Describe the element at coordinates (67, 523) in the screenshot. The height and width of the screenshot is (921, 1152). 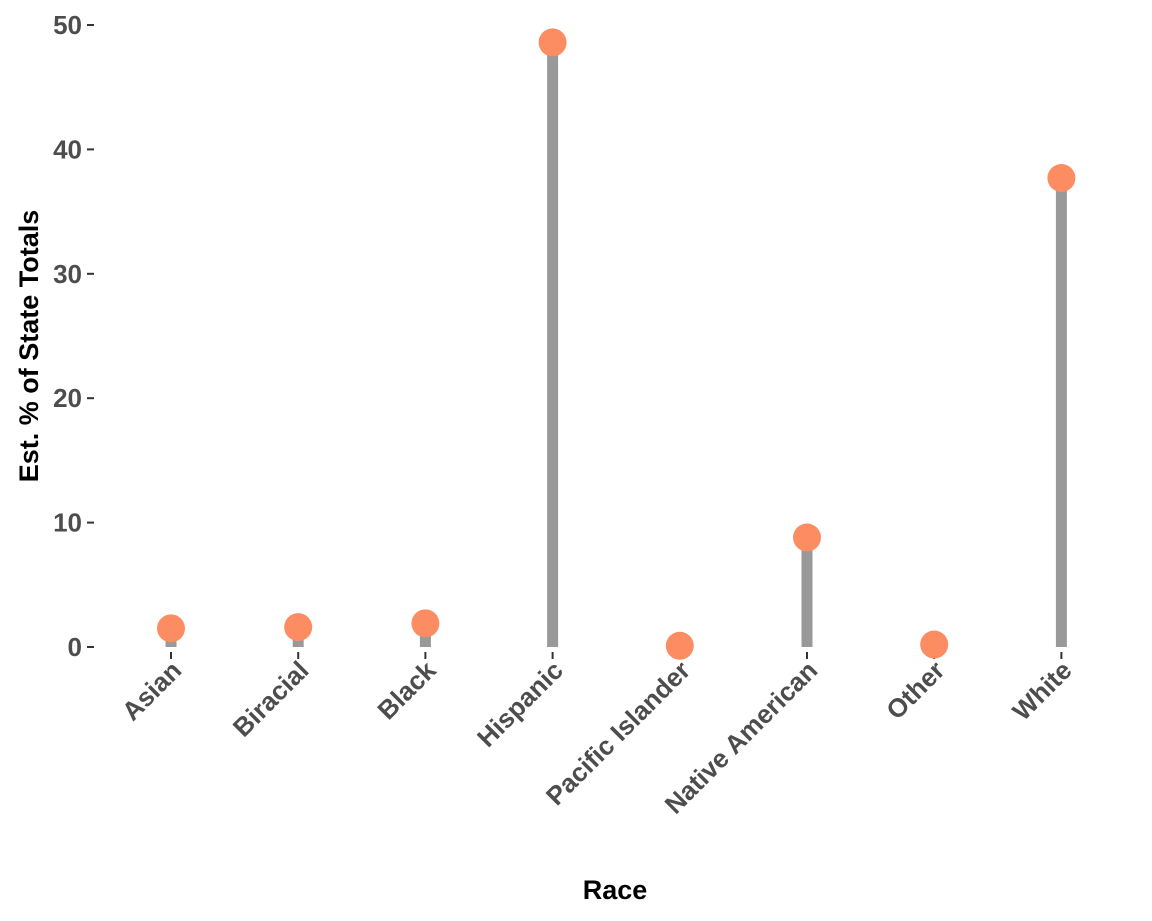
I see `y-tick-label: 10` at that location.